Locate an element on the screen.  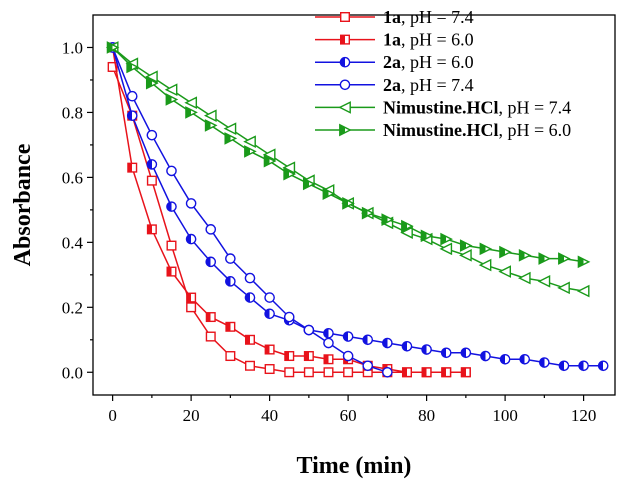
x-tick-label: 20 is located at coordinates (191, 415).